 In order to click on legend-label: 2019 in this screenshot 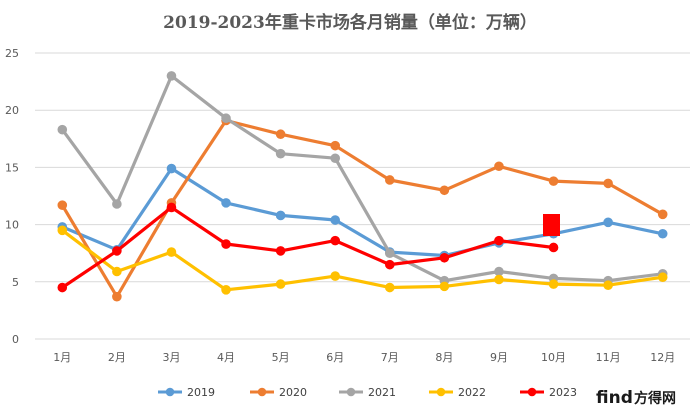, I will do `click(201, 392)`.